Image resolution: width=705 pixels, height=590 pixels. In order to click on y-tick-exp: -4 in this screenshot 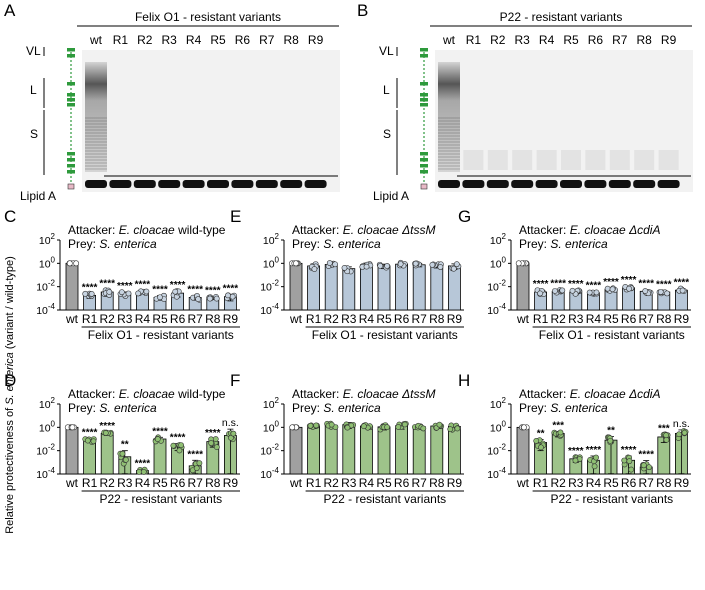, I will do `click(52, 470)`.